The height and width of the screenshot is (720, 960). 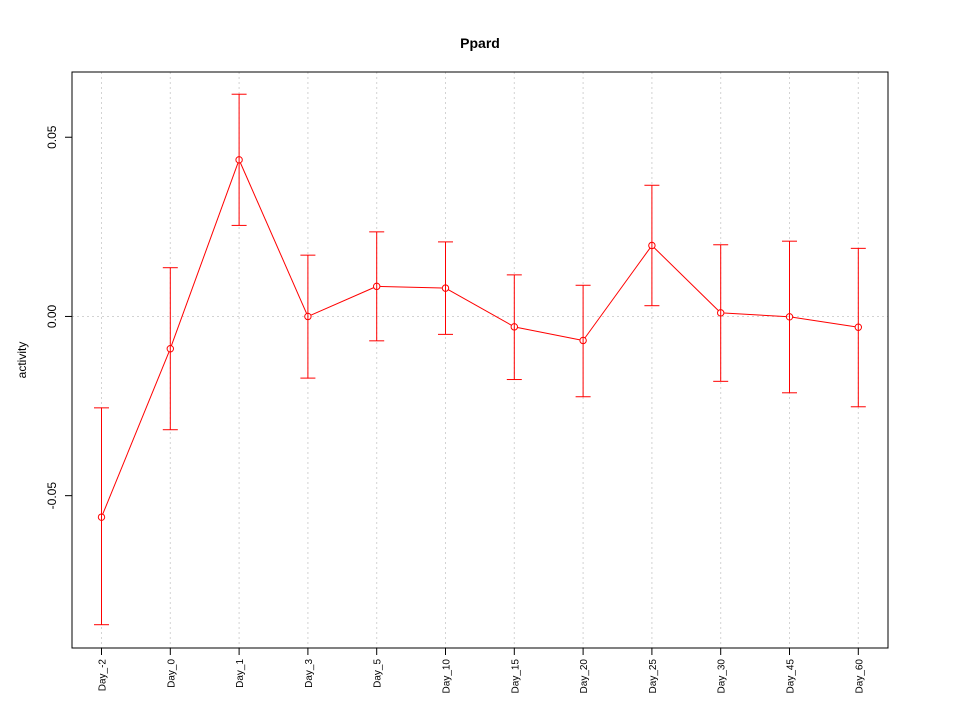 I want to click on x-tick-label: Day_3, so click(x=309, y=673).